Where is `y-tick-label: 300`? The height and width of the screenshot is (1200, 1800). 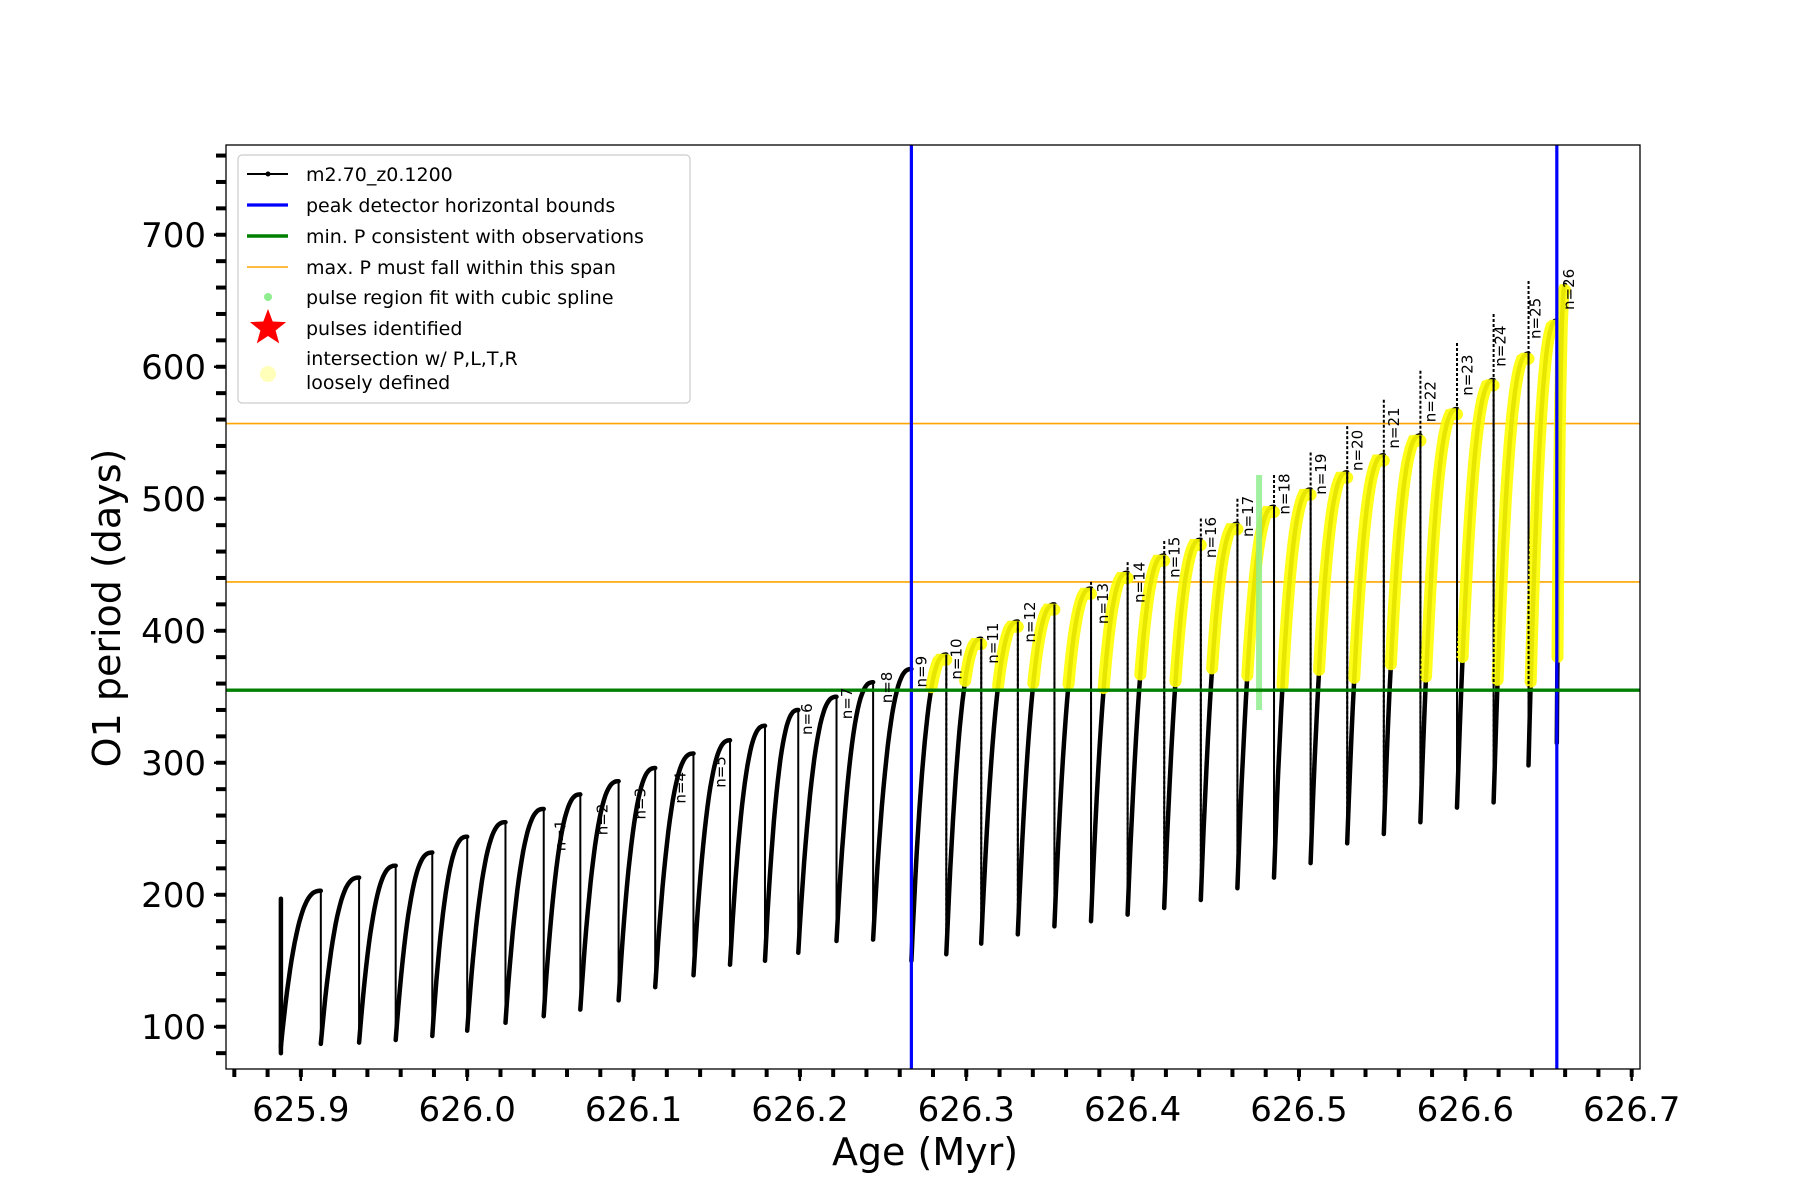
y-tick-label: 300 is located at coordinates (173, 764).